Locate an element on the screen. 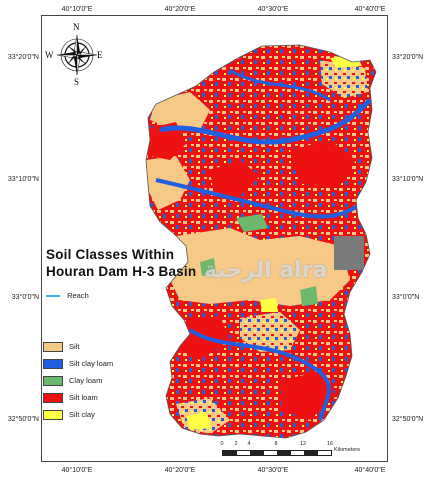 Image resolution: width=431 pixels, height=480 pixels. scale-tick-0: 0 is located at coordinates (222, 444).